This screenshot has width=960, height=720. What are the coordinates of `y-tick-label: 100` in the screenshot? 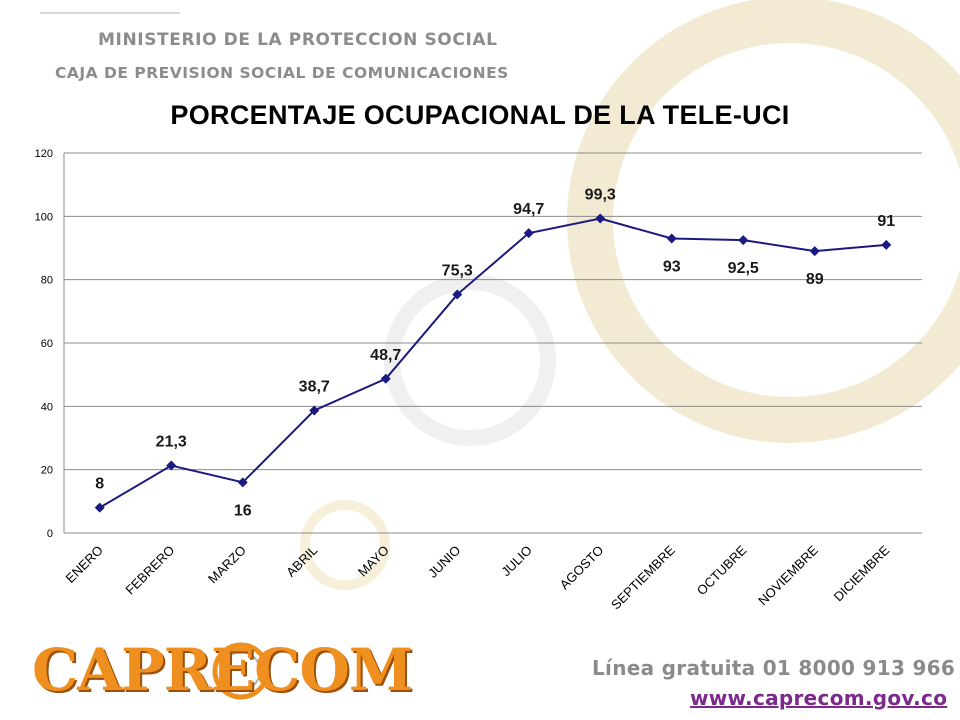 It's located at (44, 217).